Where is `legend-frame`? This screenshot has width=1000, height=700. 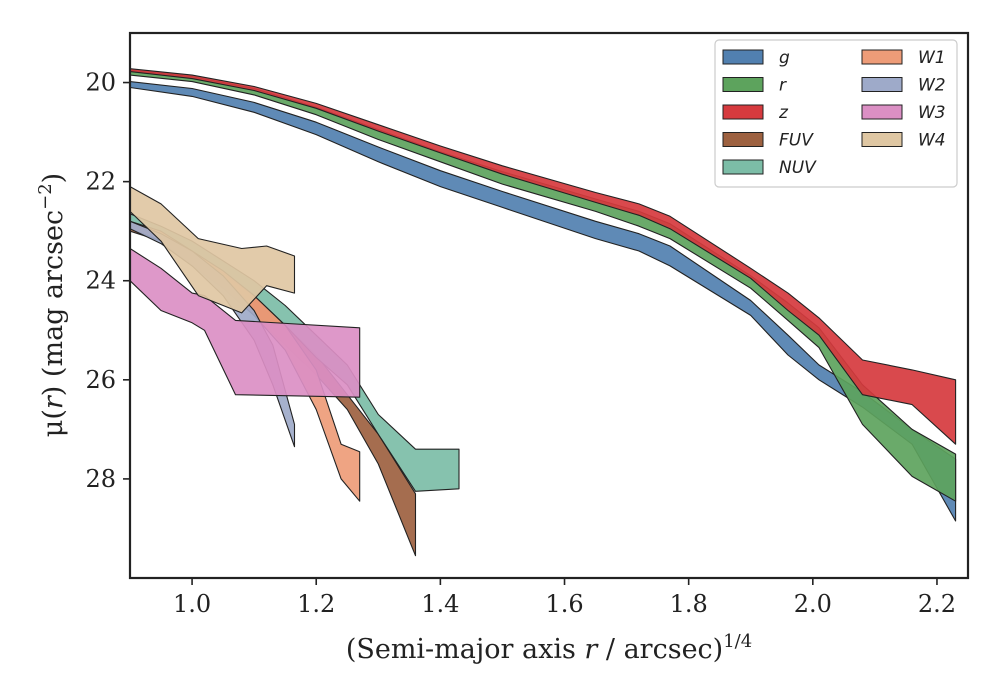
legend-frame is located at coordinates (836, 113).